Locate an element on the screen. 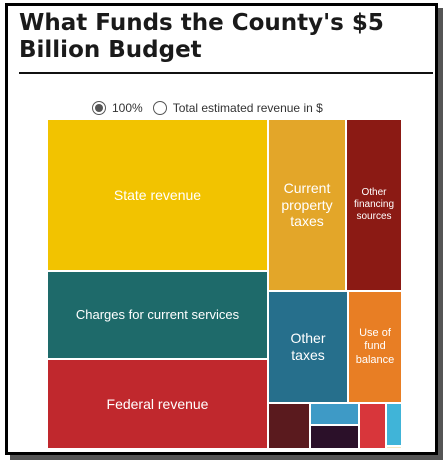  treemap-cell-use-of-fund-balance: Use of fund balance is located at coordinates (375, 347).